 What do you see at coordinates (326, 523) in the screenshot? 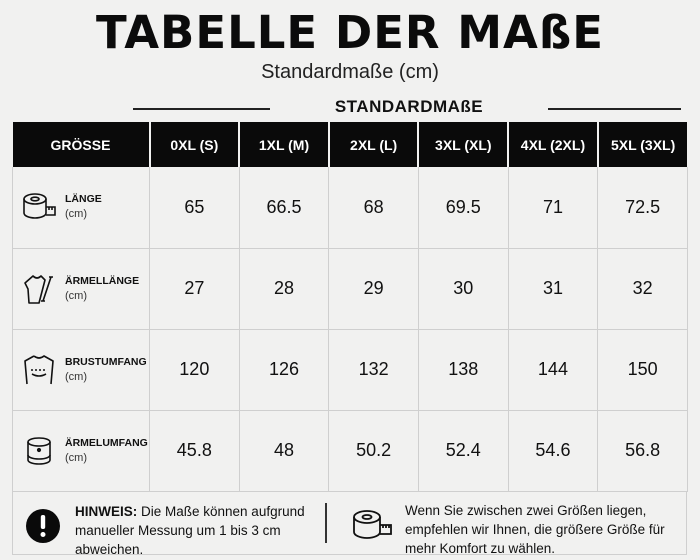
I see `footer-divider` at bounding box center [326, 523].